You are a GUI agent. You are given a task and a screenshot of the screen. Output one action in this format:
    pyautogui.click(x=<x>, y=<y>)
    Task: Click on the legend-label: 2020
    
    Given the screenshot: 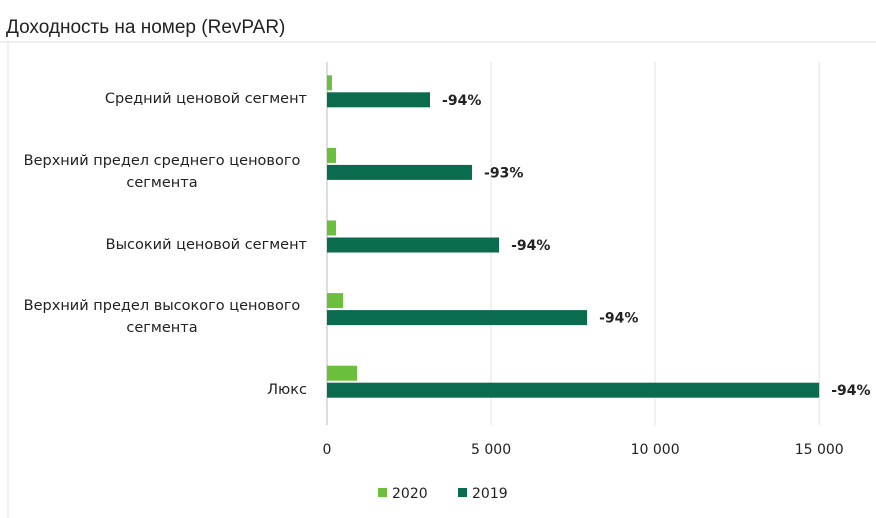 What is the action you would take?
    pyautogui.click(x=410, y=494)
    